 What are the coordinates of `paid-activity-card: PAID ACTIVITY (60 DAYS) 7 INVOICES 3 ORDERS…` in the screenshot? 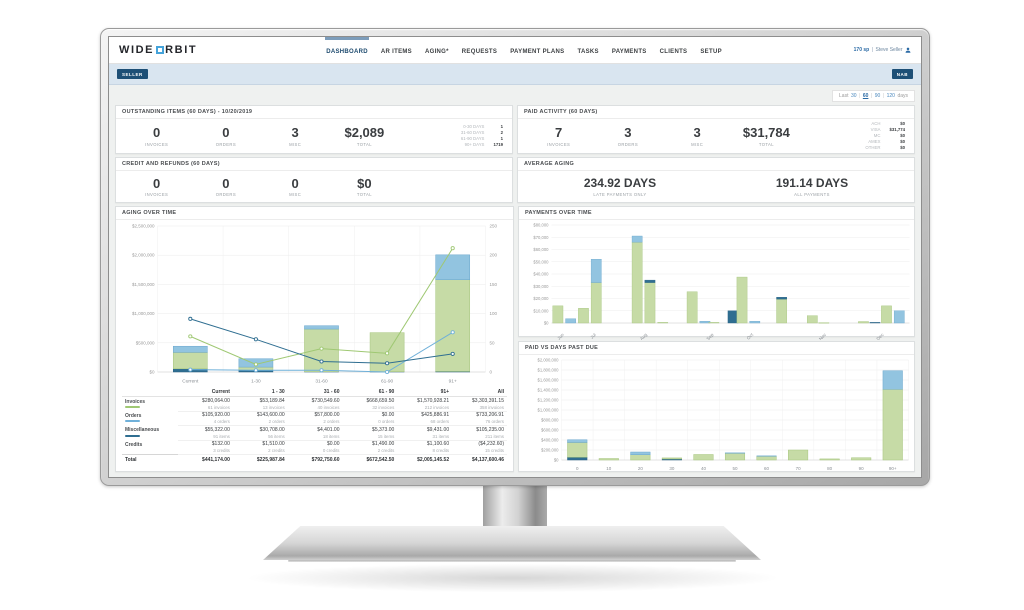 It's located at (716, 129).